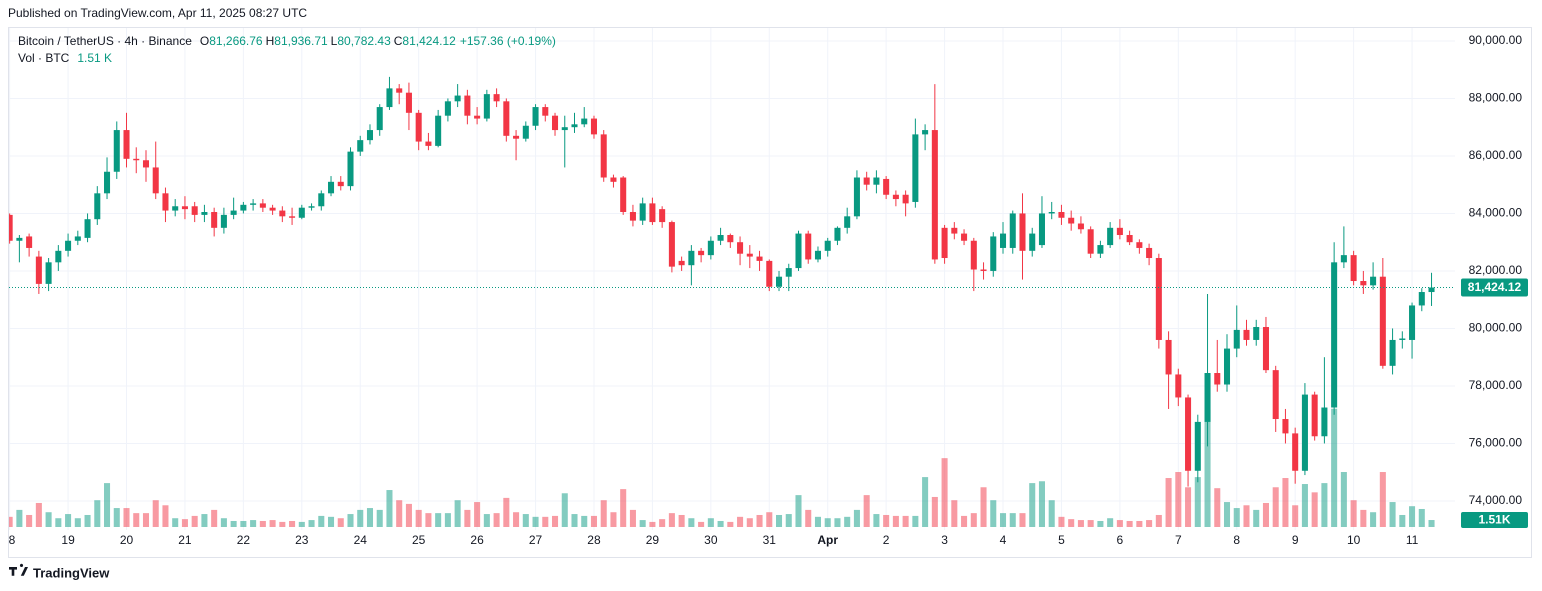 This screenshot has height=591, width=1542. What do you see at coordinates (944, 540) in the screenshot?
I see `x-tick-label: 3` at bounding box center [944, 540].